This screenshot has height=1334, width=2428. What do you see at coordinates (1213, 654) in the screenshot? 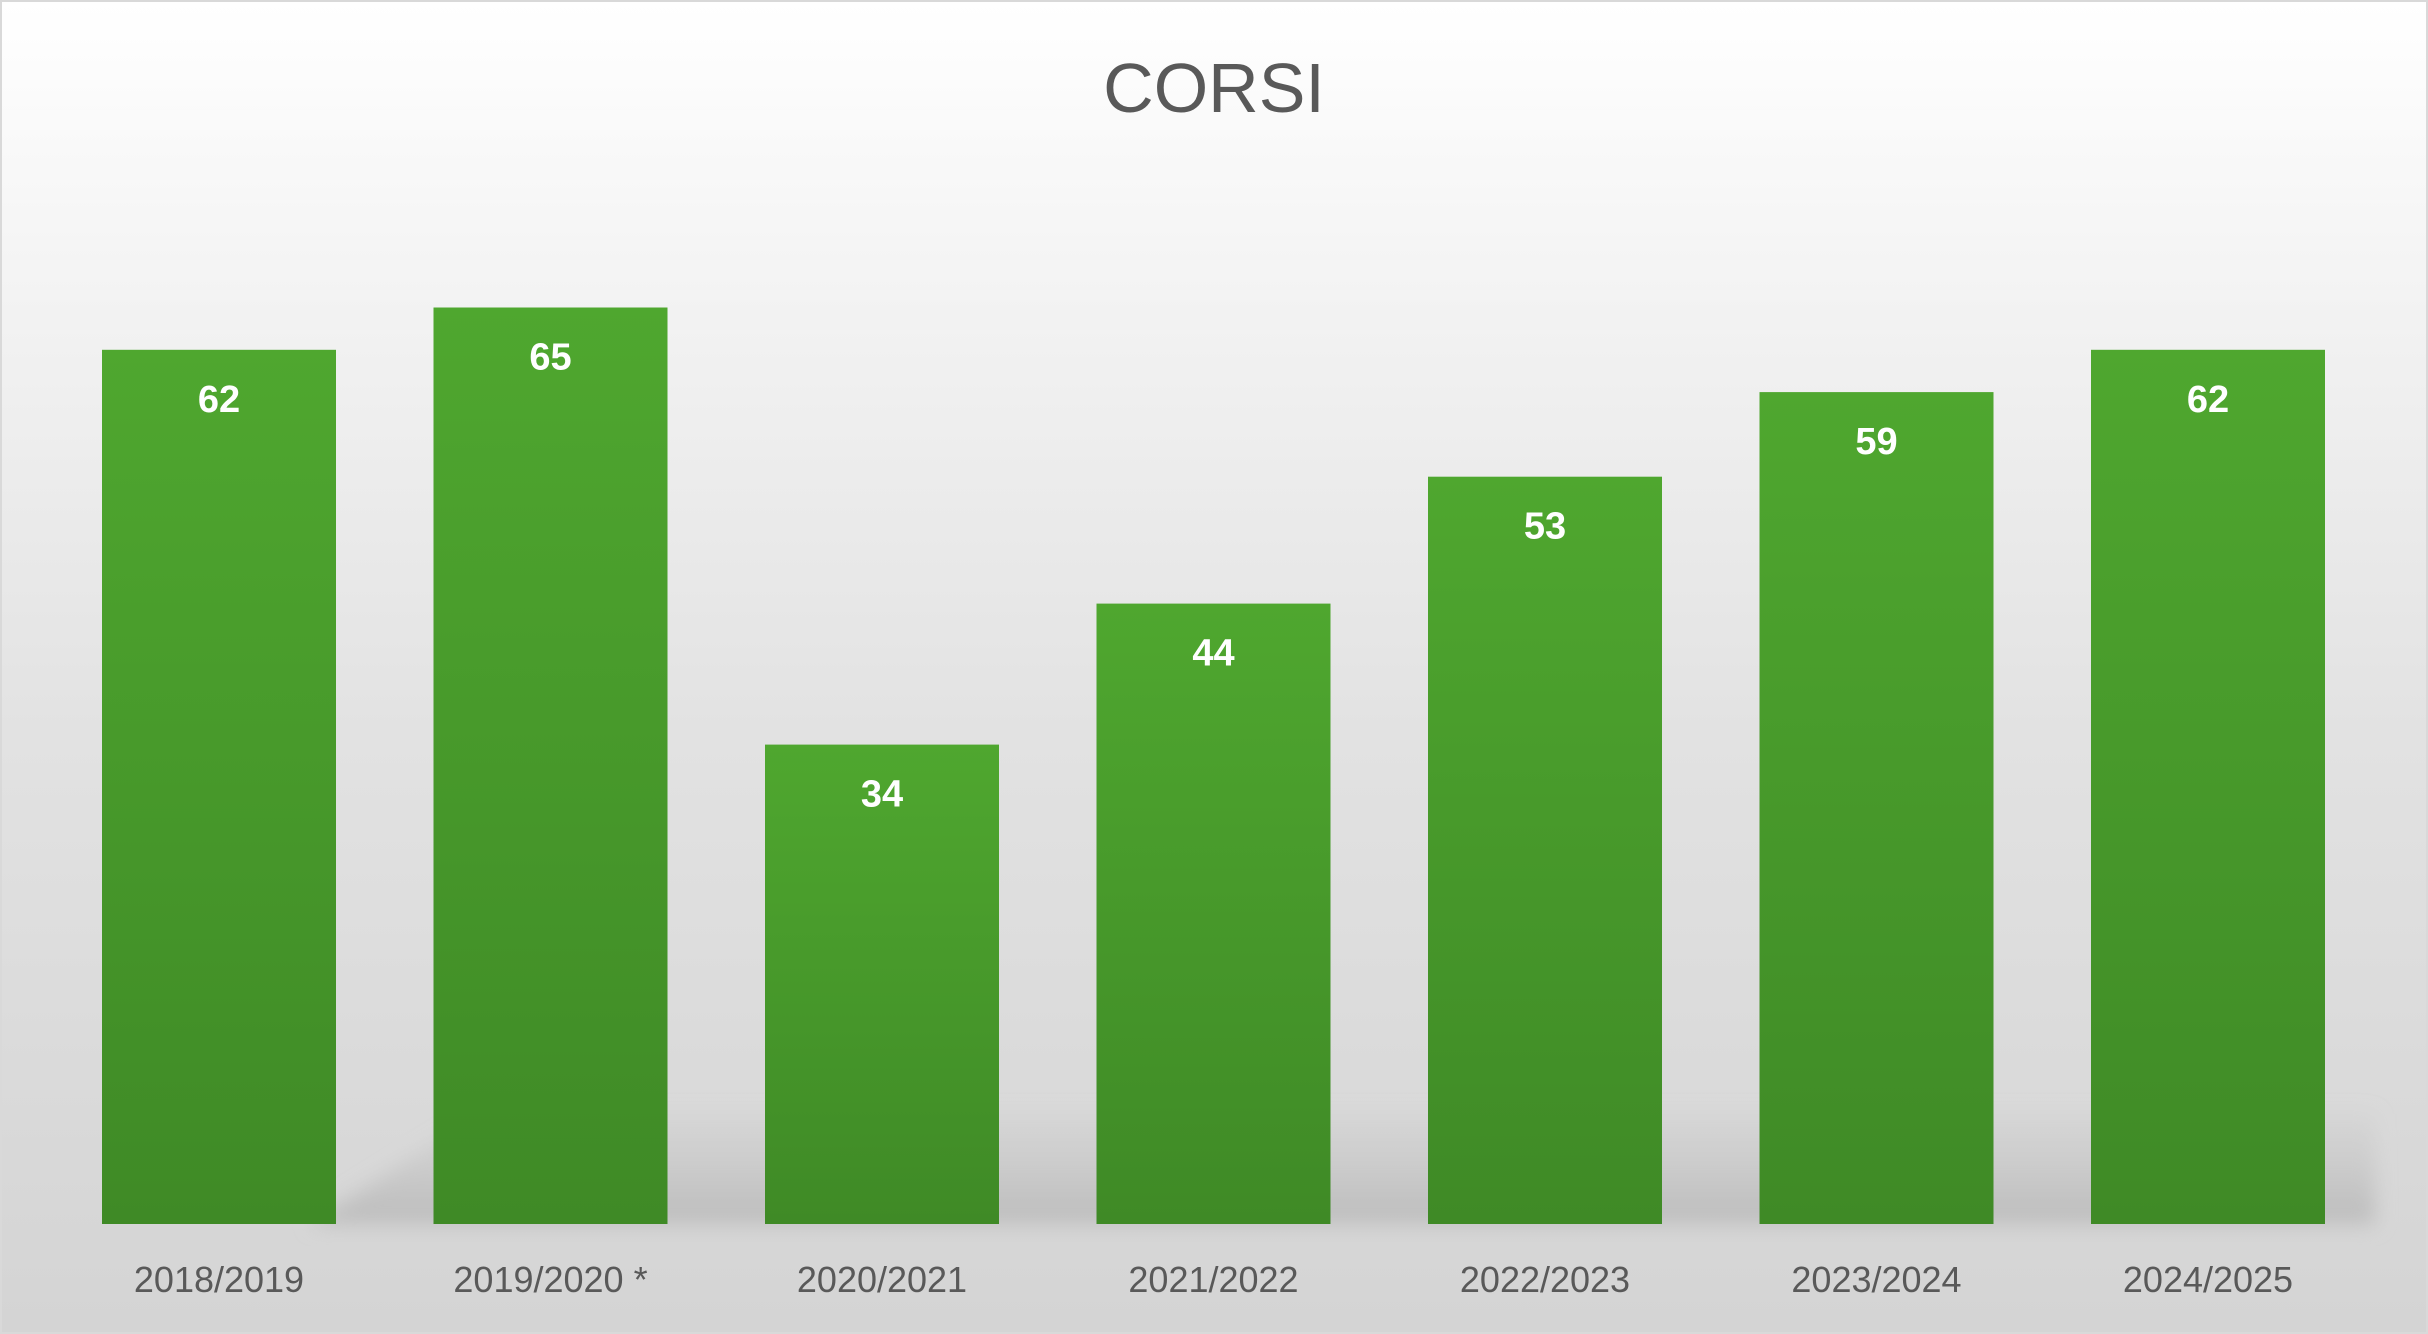
I see `data-label-3: 44` at bounding box center [1213, 654].